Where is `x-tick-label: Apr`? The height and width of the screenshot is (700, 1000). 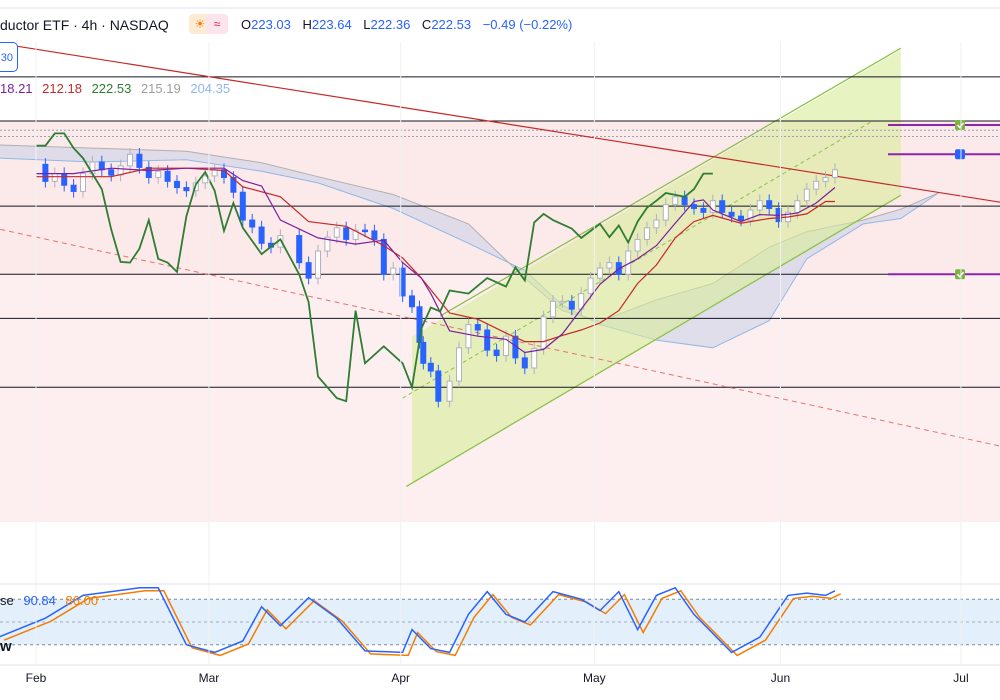 x-tick-label: Apr is located at coordinates (400, 678).